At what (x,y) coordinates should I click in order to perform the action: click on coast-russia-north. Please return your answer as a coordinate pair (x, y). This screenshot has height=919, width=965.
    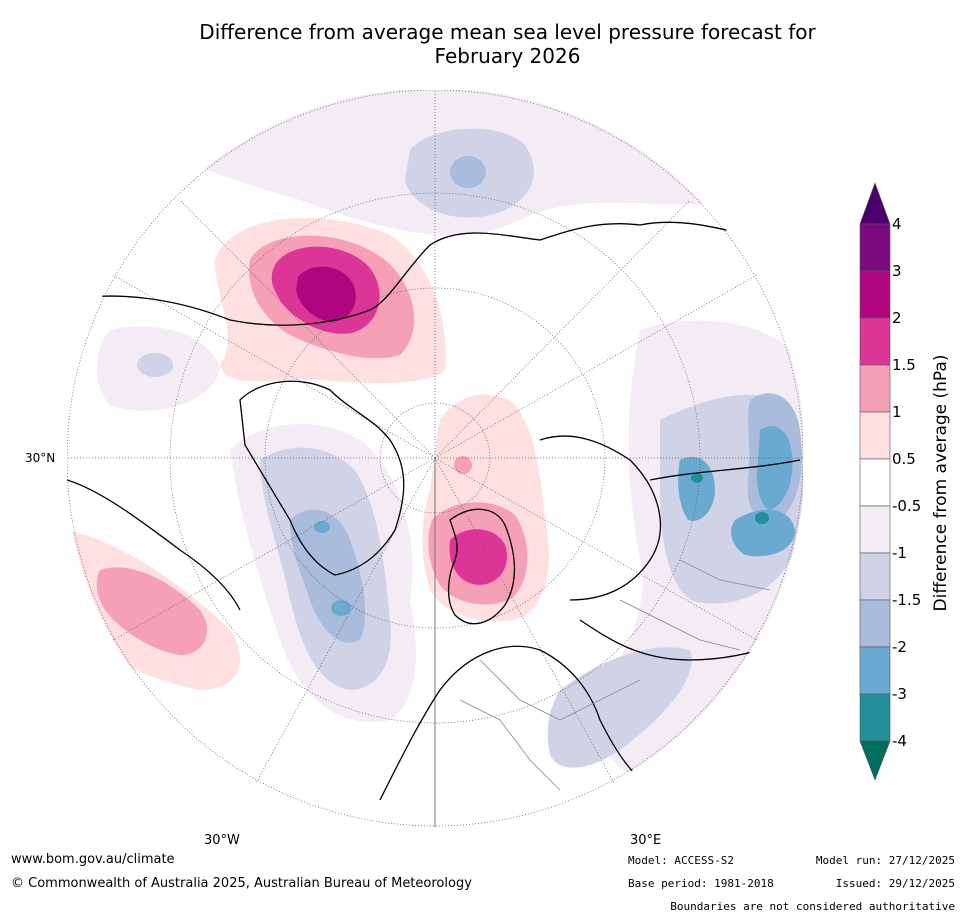
    Looking at the image, I should click on (600, 518).